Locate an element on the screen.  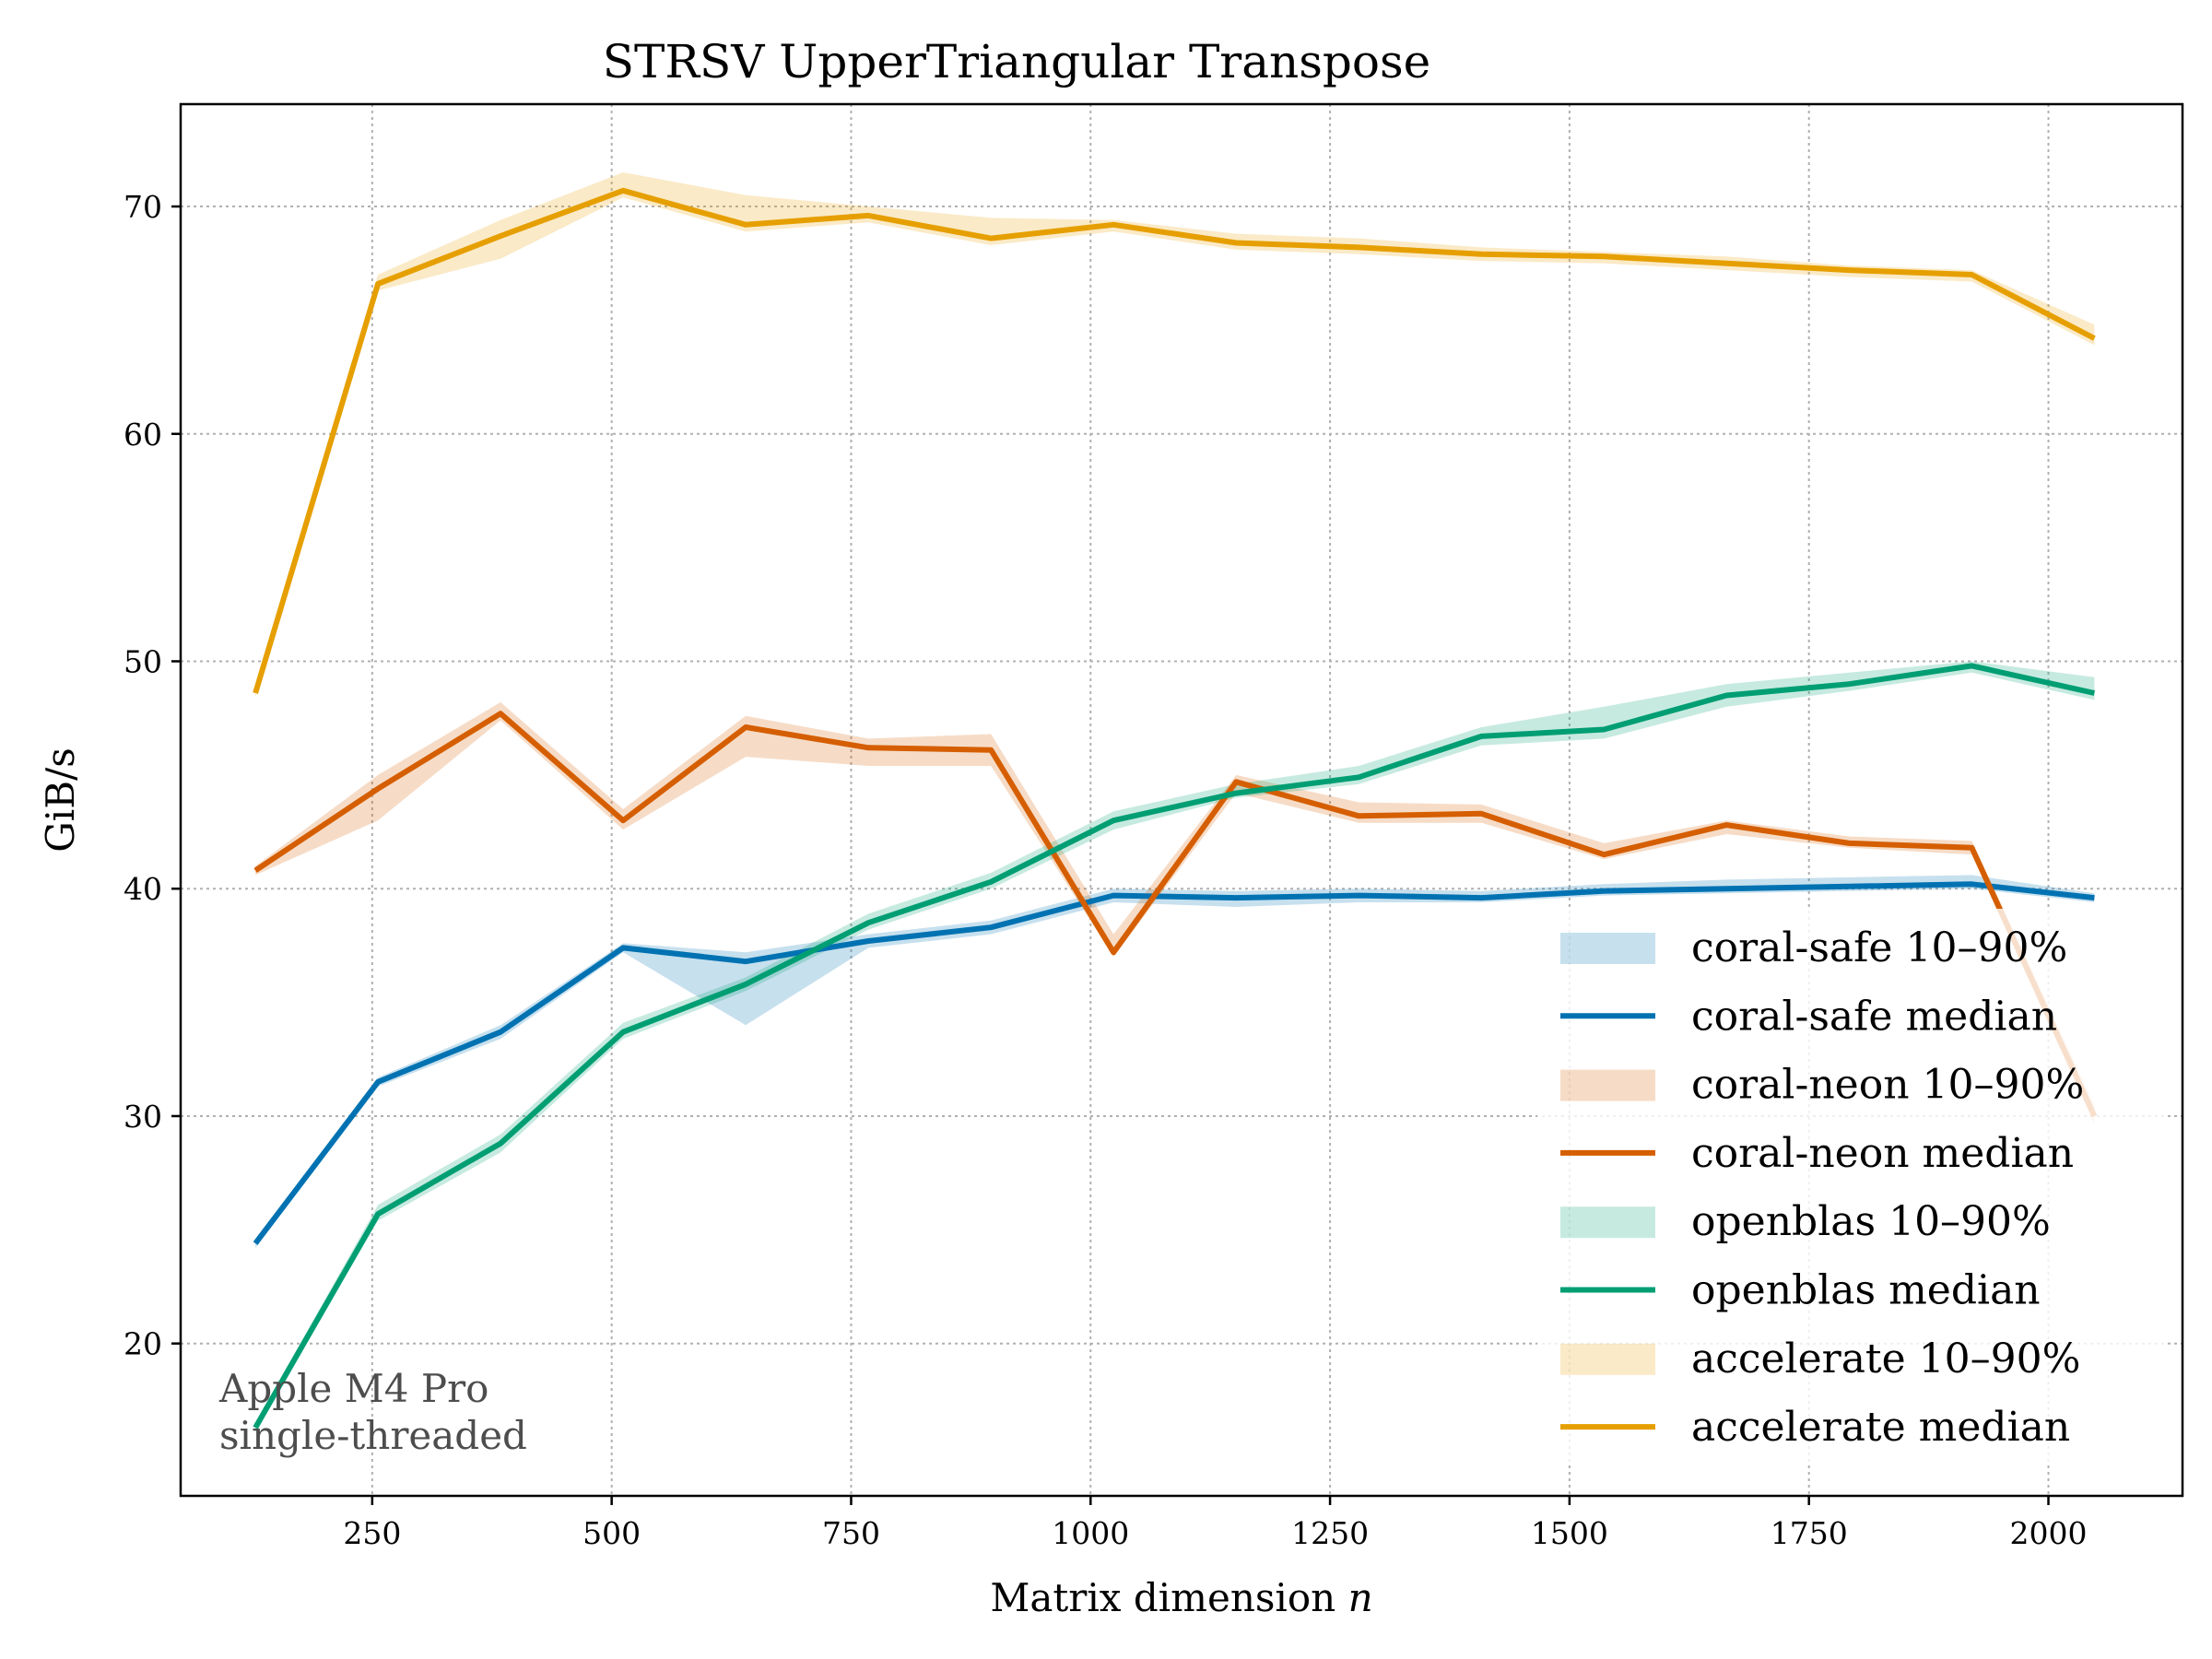
legend-label: coral-safe median is located at coordinates (1874, 1016).